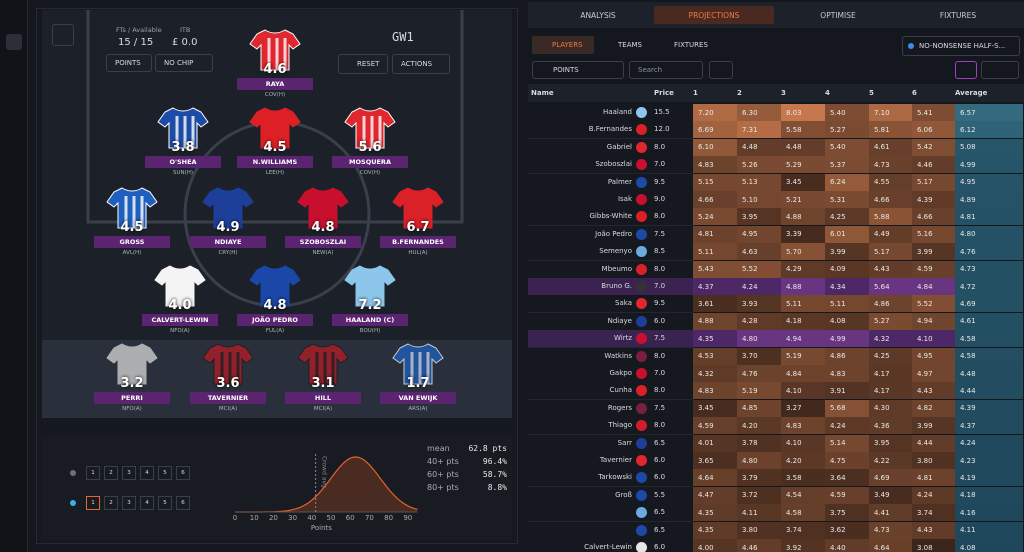  Describe the element at coordinates (14, 42) in the screenshot. I see `sidebar-icon` at that location.